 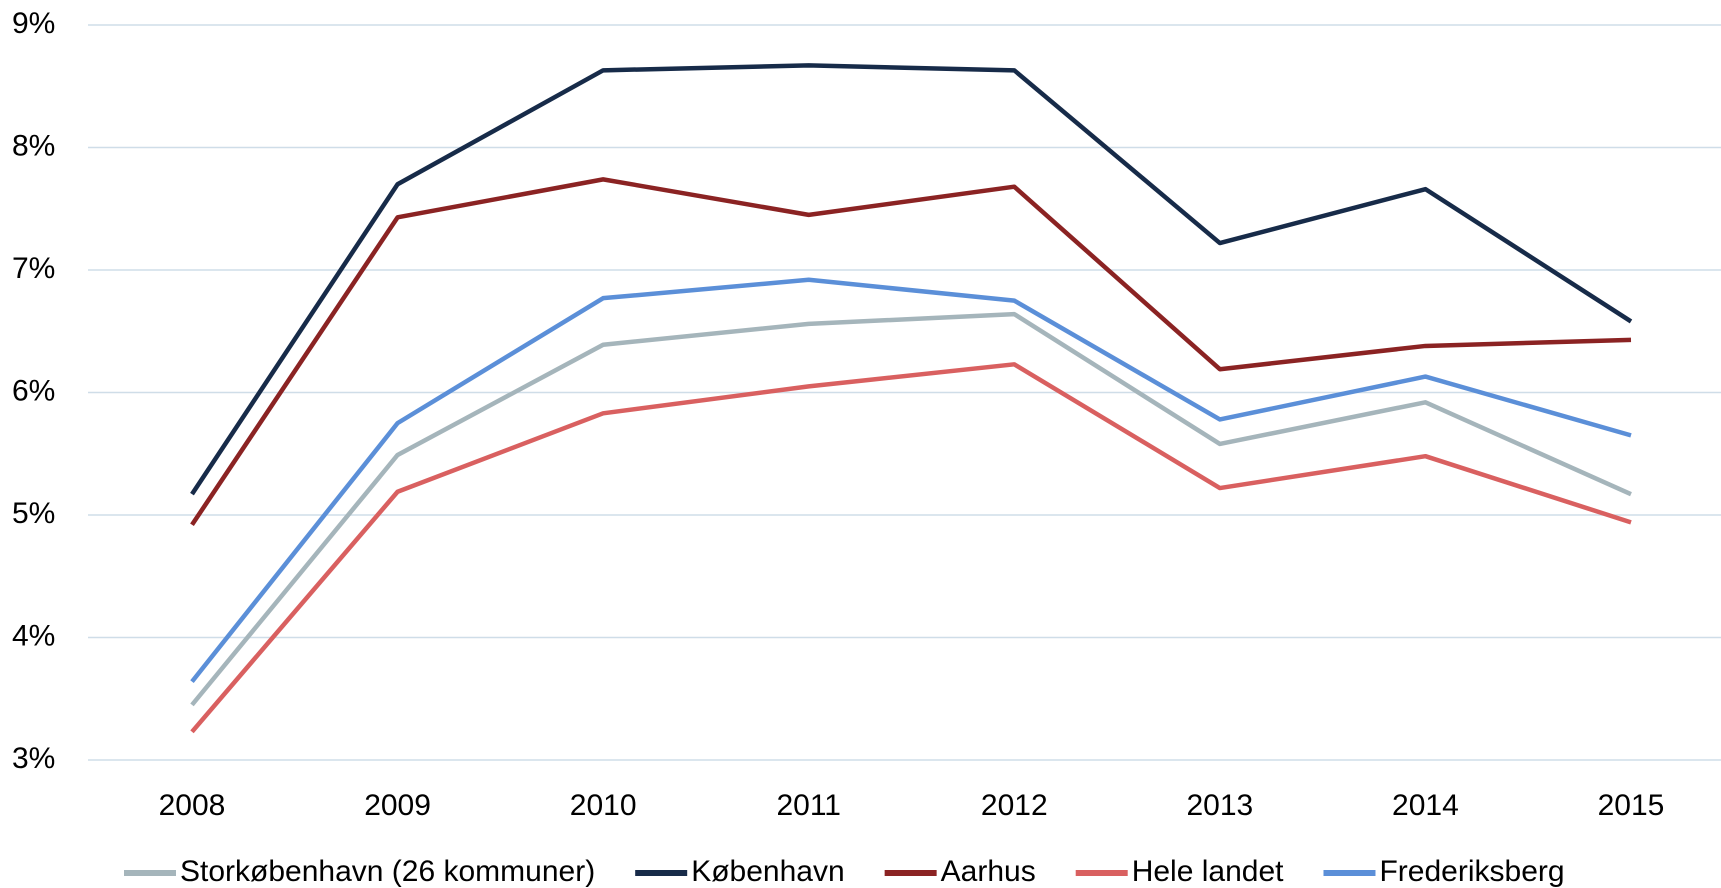 What do you see at coordinates (33, 390) in the screenshot?
I see `y-tick-label: 6%` at bounding box center [33, 390].